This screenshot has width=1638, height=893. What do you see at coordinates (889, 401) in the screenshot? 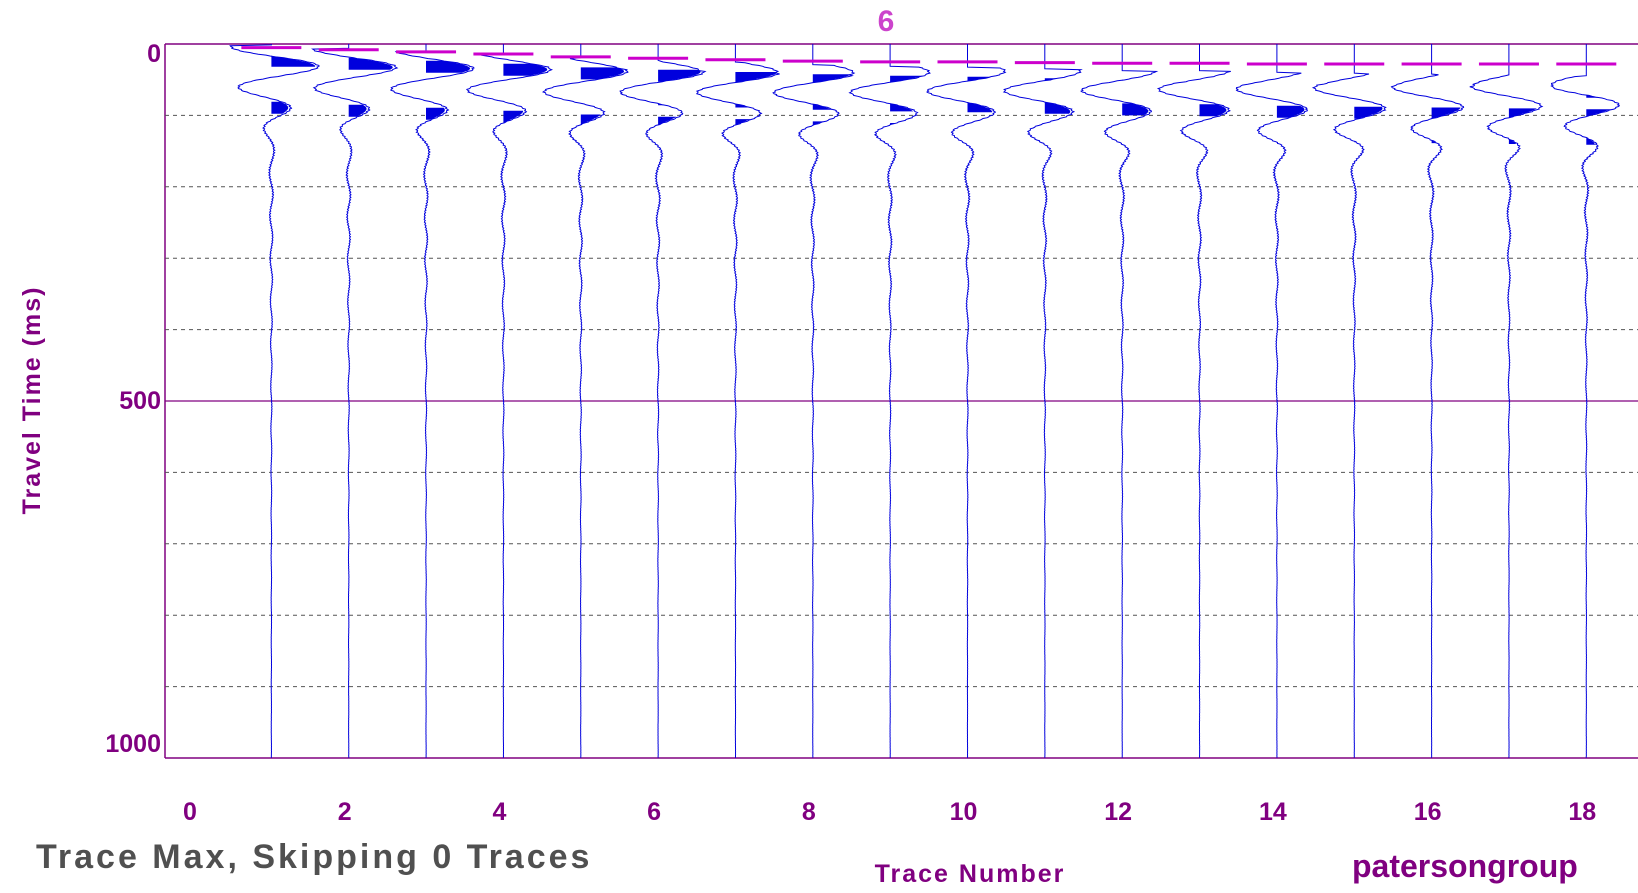
I see `trace-9-wiggle` at bounding box center [889, 401].